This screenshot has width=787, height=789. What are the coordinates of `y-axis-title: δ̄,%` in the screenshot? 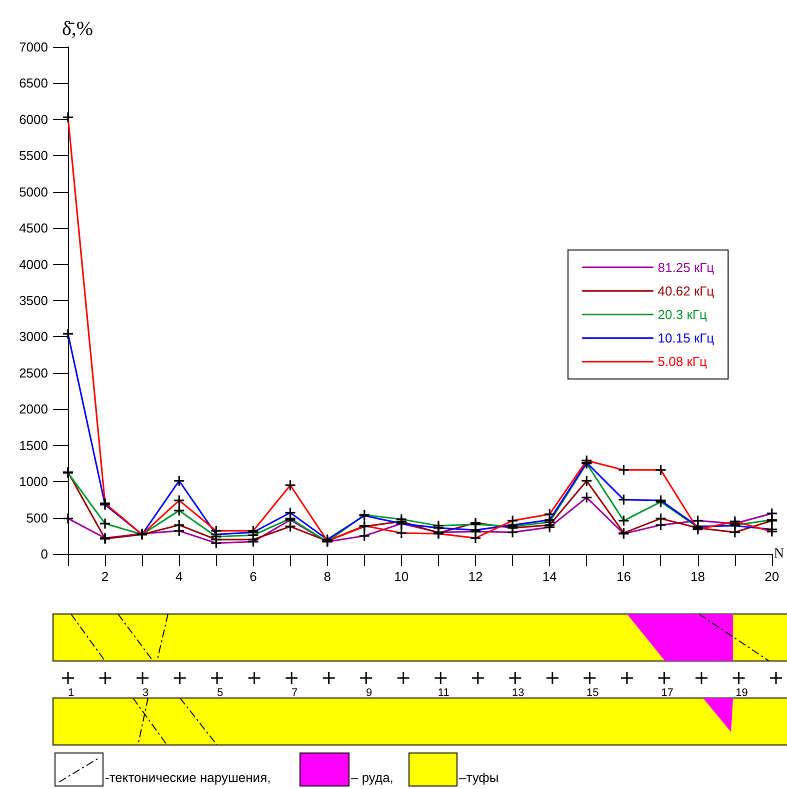 It's located at (78, 29).